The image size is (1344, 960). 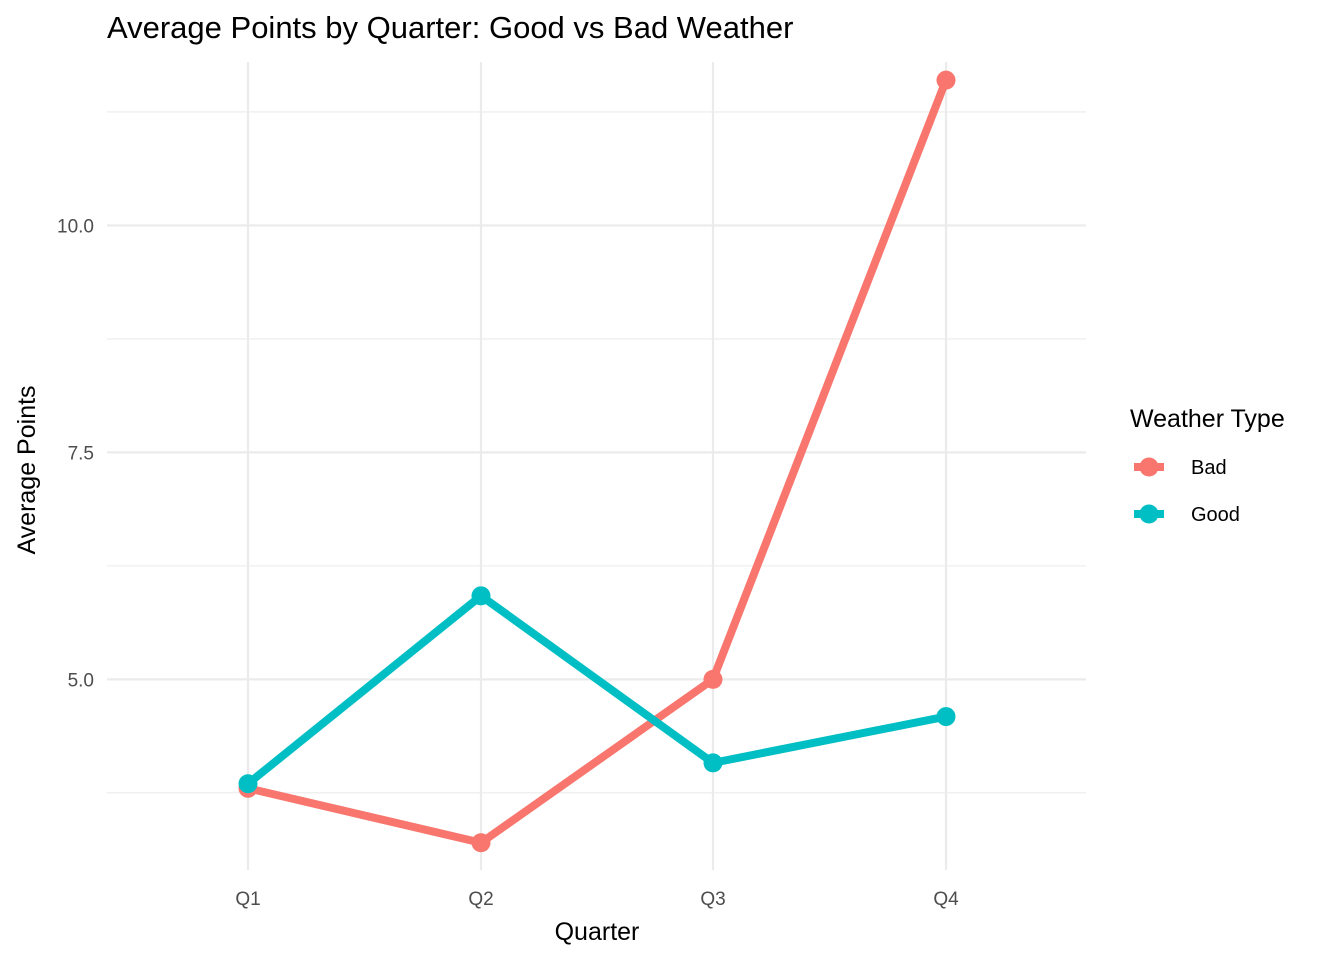 What do you see at coordinates (1215, 515) in the screenshot?
I see `legend-label-good: Good` at bounding box center [1215, 515].